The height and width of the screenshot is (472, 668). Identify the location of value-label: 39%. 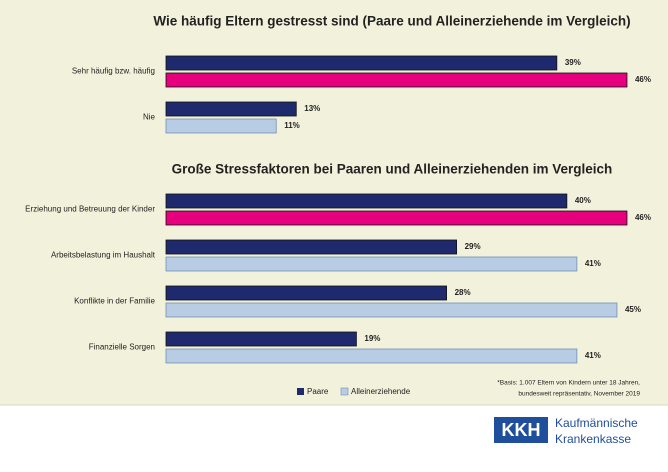
(573, 62).